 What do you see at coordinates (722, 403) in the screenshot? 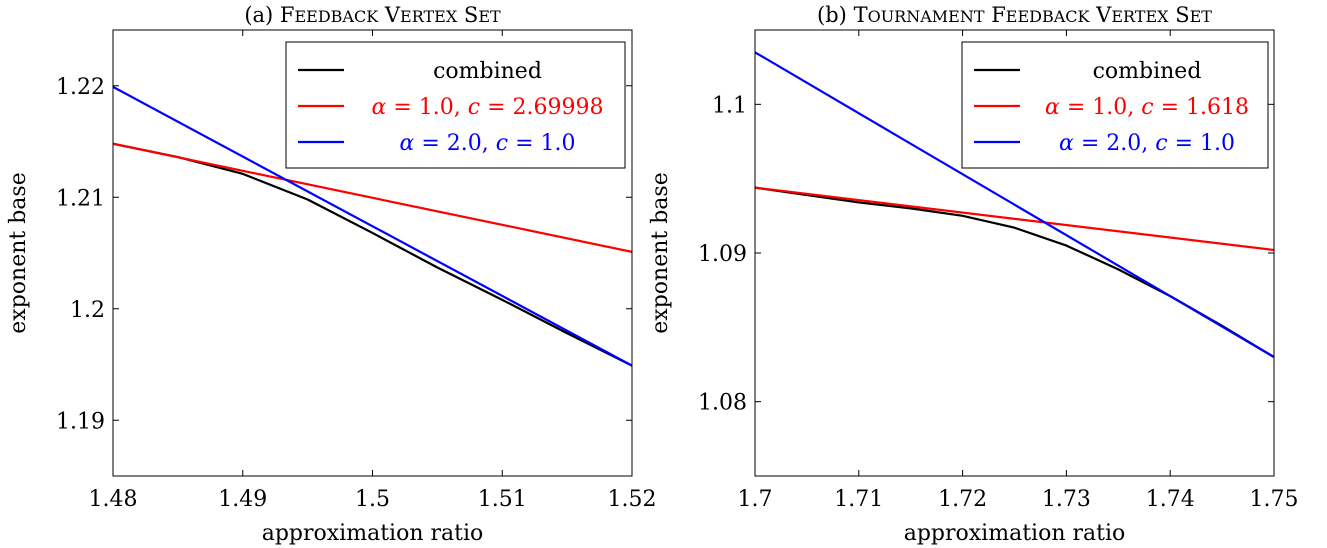
I see `y-tick-label: 1.08` at bounding box center [722, 403].